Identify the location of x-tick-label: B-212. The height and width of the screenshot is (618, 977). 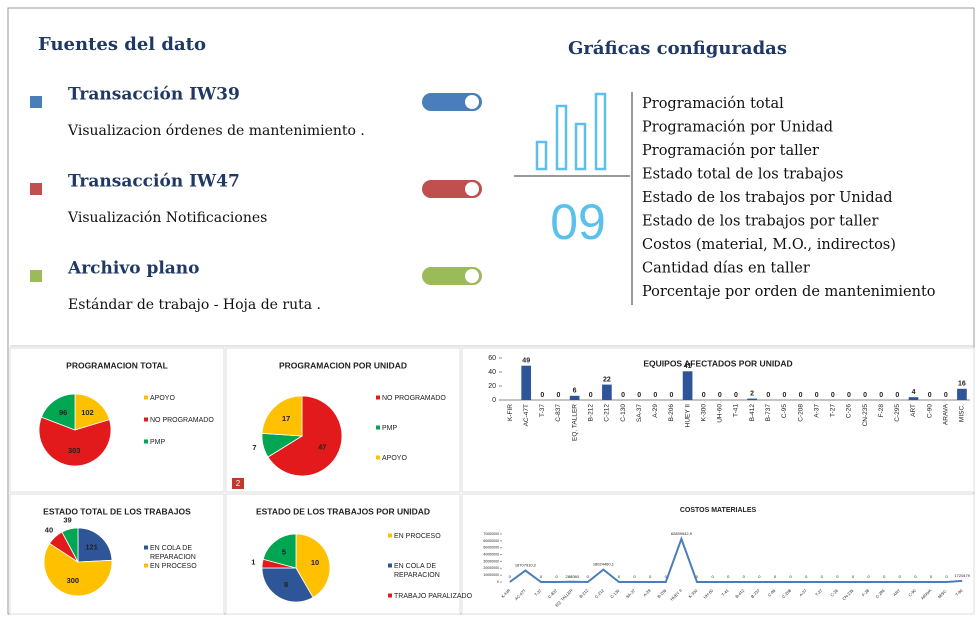
(590, 413).